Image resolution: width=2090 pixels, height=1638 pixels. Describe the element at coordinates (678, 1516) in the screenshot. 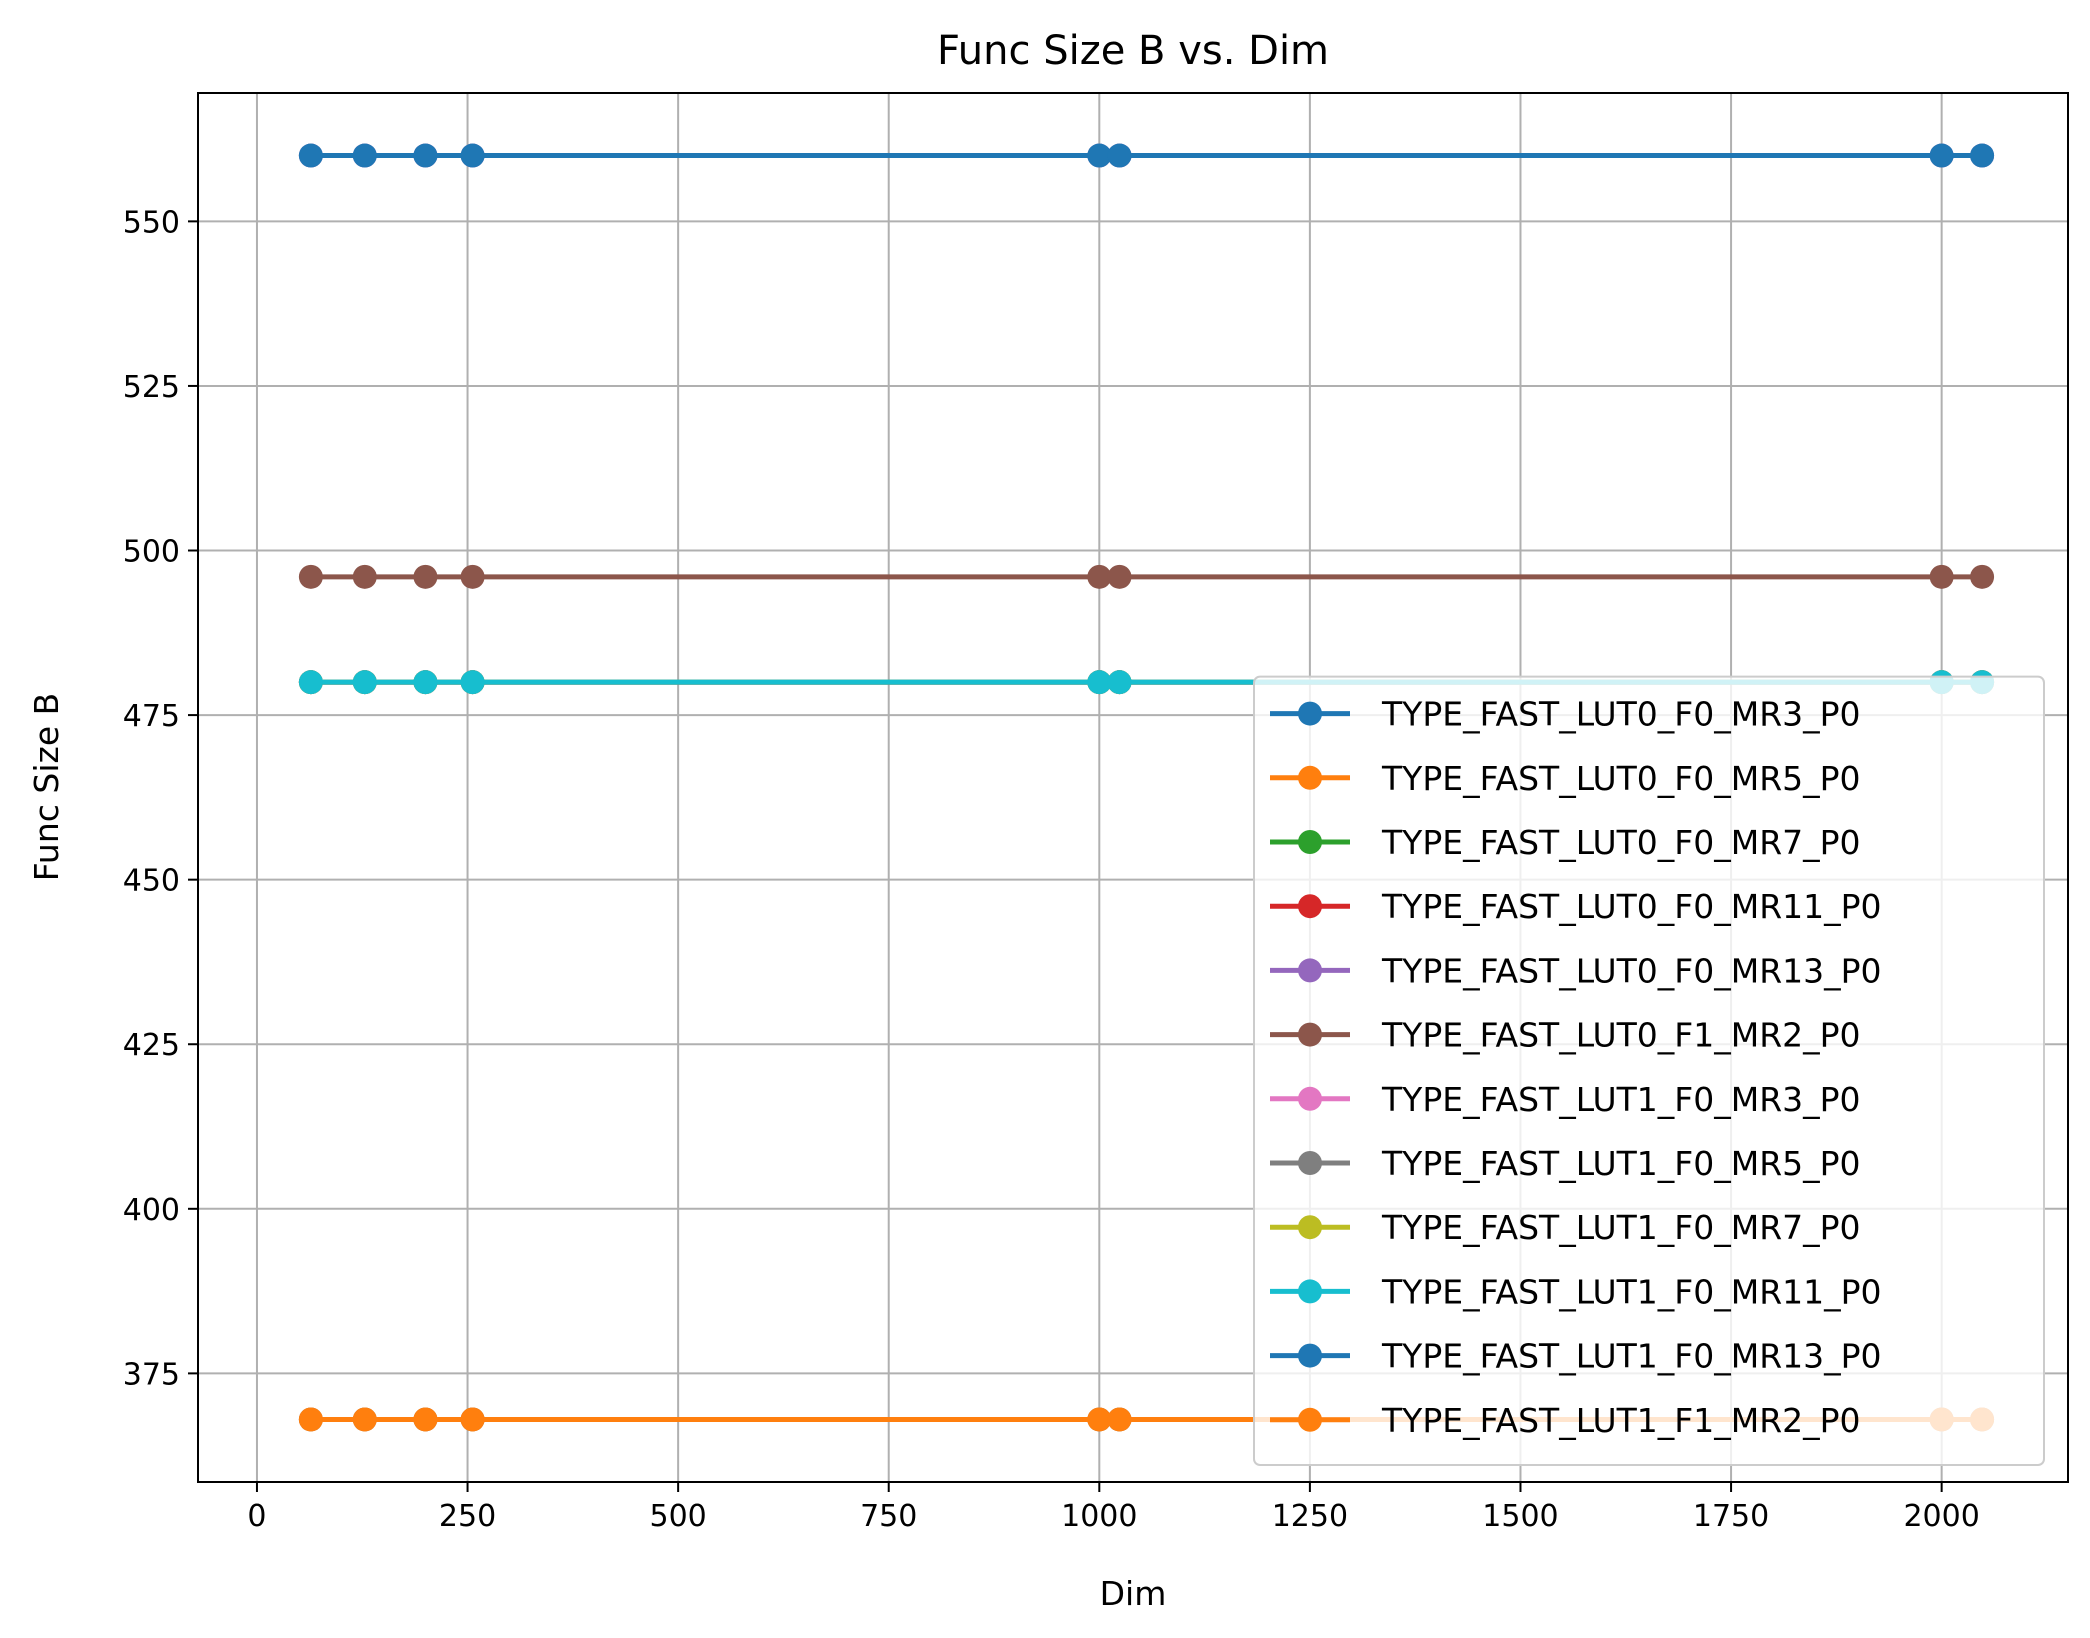

I see `x-tick-label: 500` at that location.